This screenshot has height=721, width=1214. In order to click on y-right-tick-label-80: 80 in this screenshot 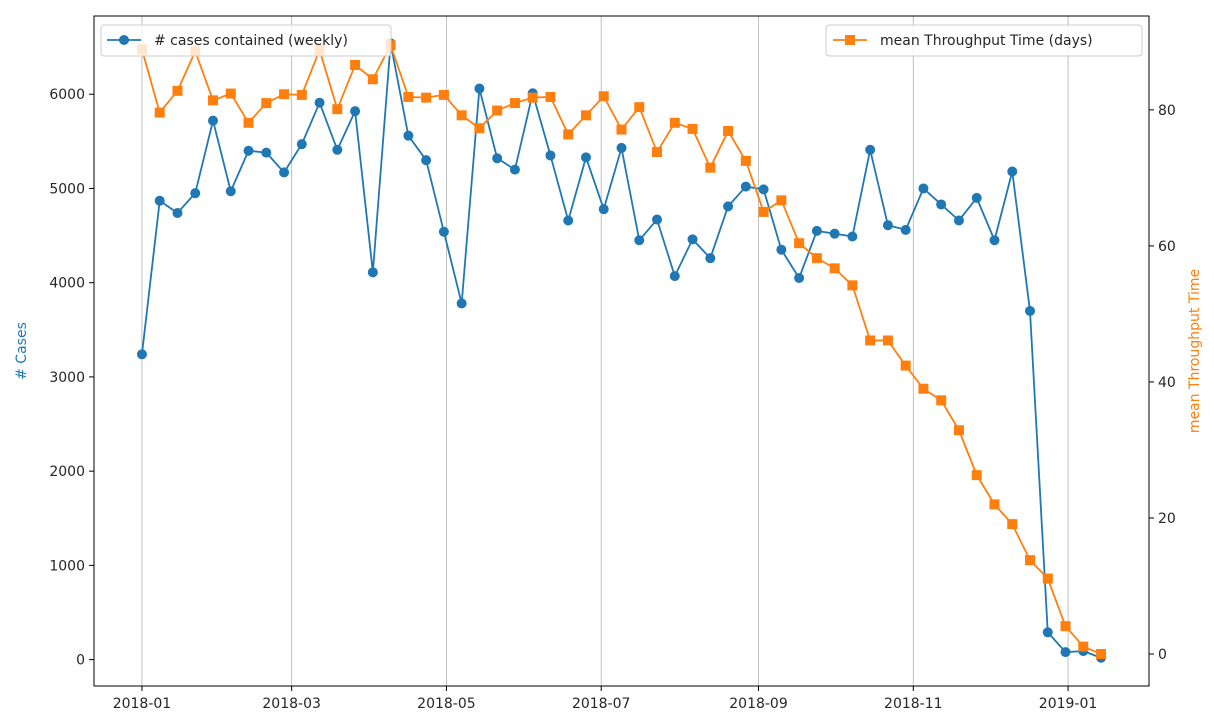, I will do `click(1167, 111)`.